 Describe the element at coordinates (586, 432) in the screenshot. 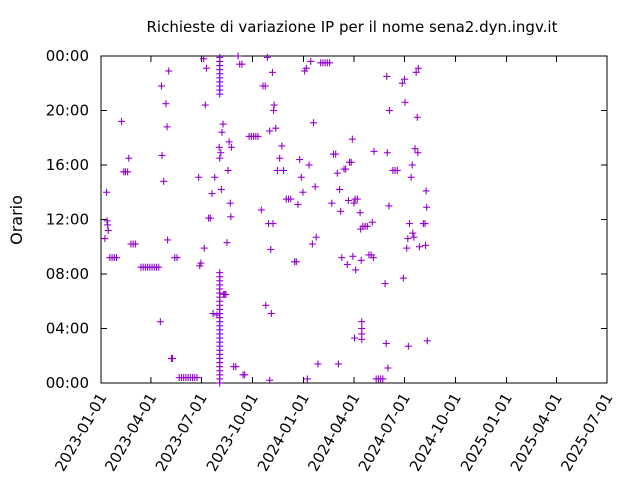

I see `x-tick-label: 2025-07-01` at that location.